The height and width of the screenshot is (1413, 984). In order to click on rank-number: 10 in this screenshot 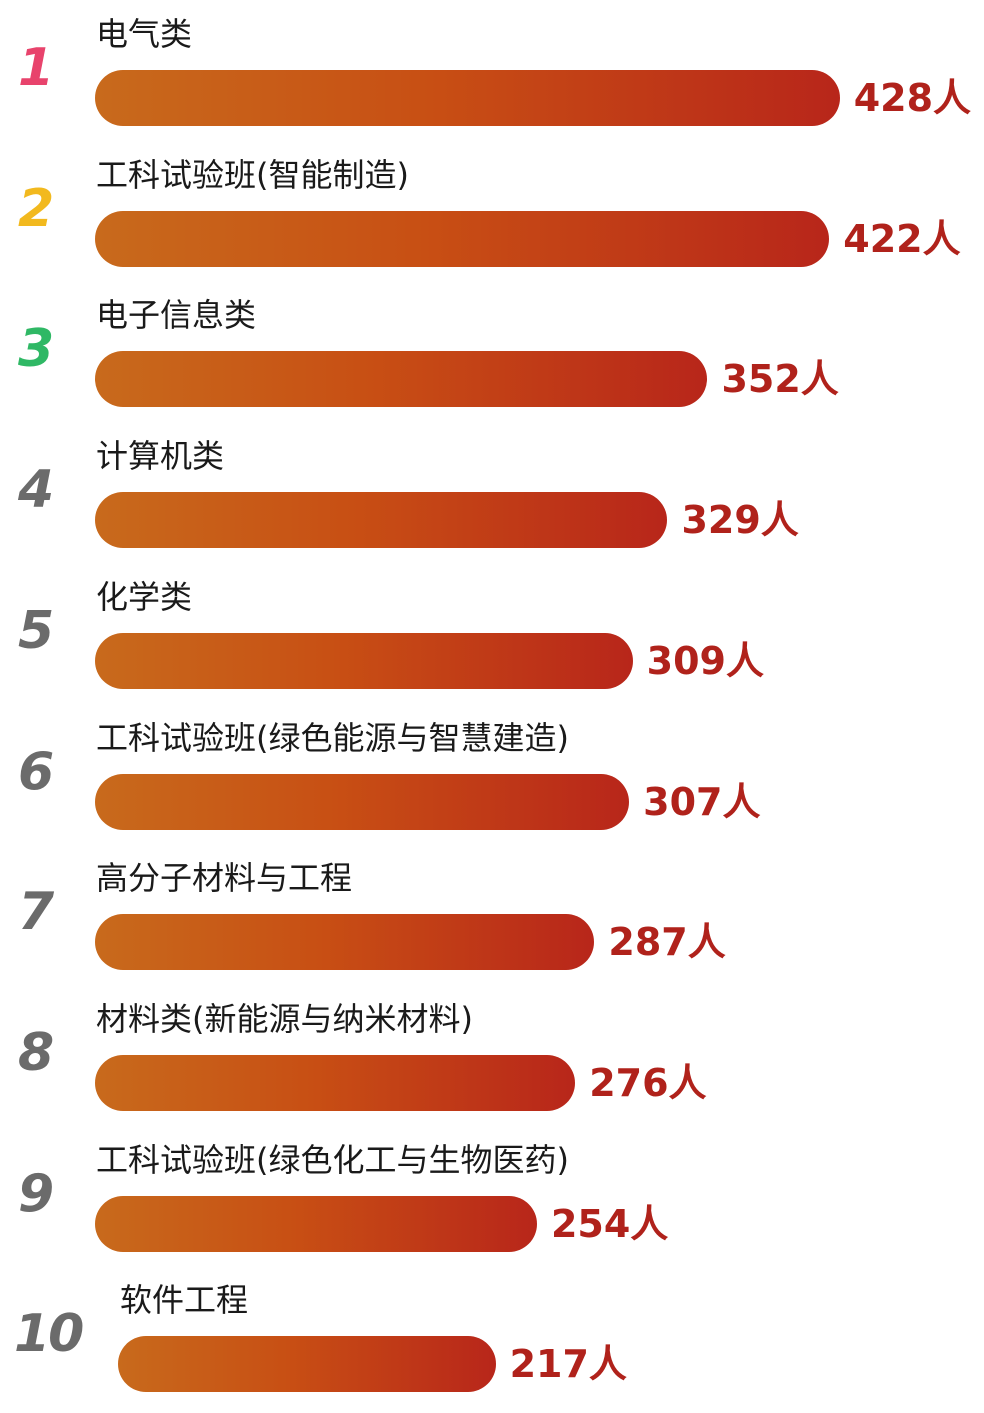, I will do `click(49, 1334)`.